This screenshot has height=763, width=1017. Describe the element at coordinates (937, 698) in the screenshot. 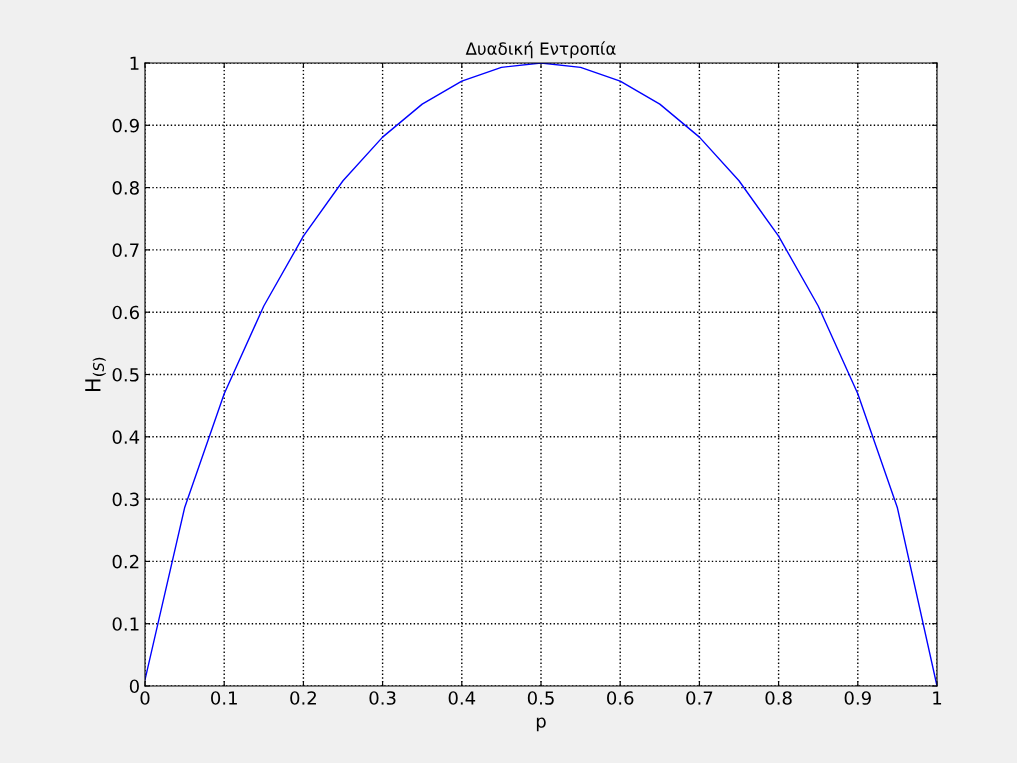

I see `x-tick-label: 1` at that location.